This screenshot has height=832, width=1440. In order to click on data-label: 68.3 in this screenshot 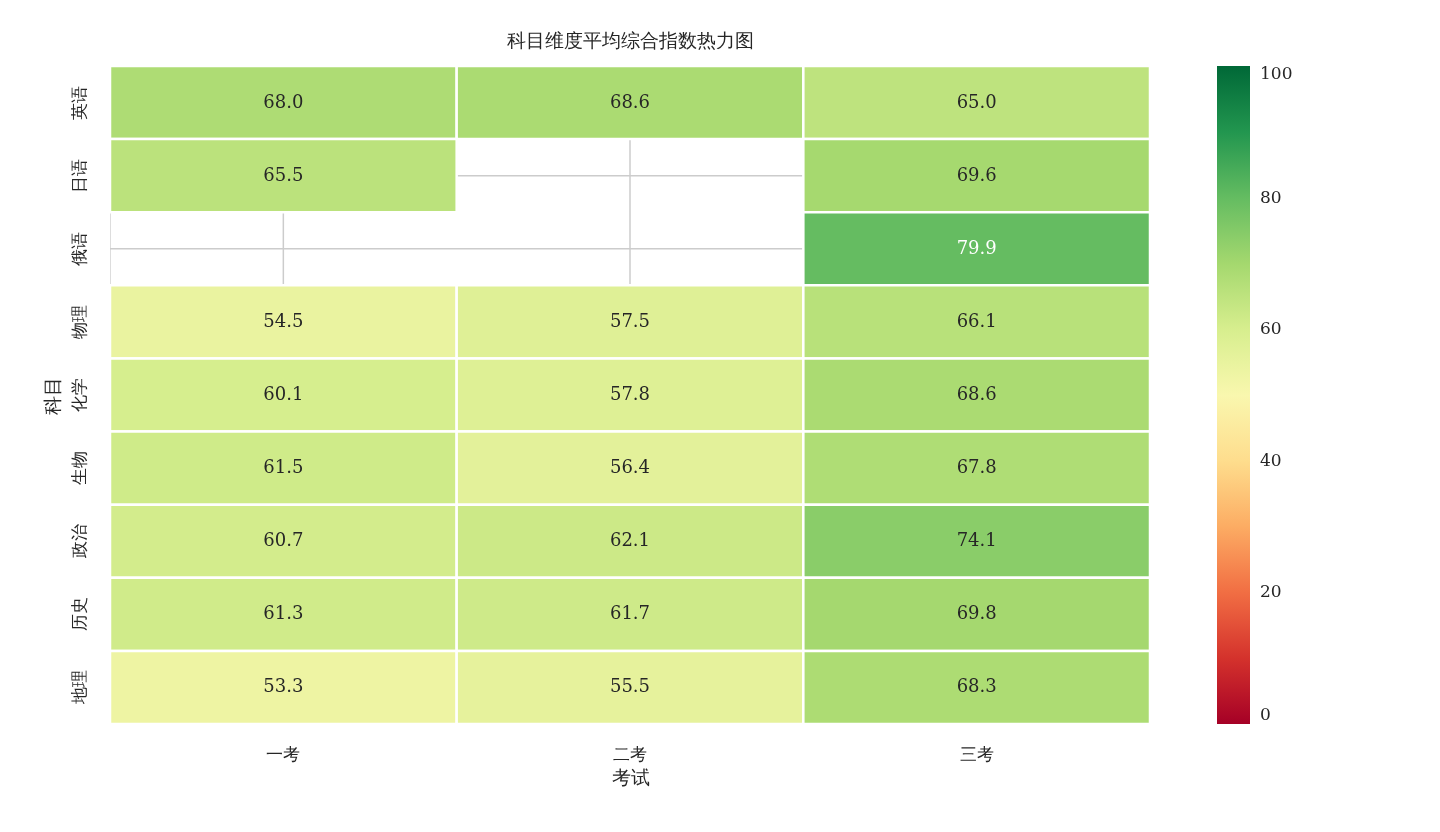, I will do `click(976, 686)`.